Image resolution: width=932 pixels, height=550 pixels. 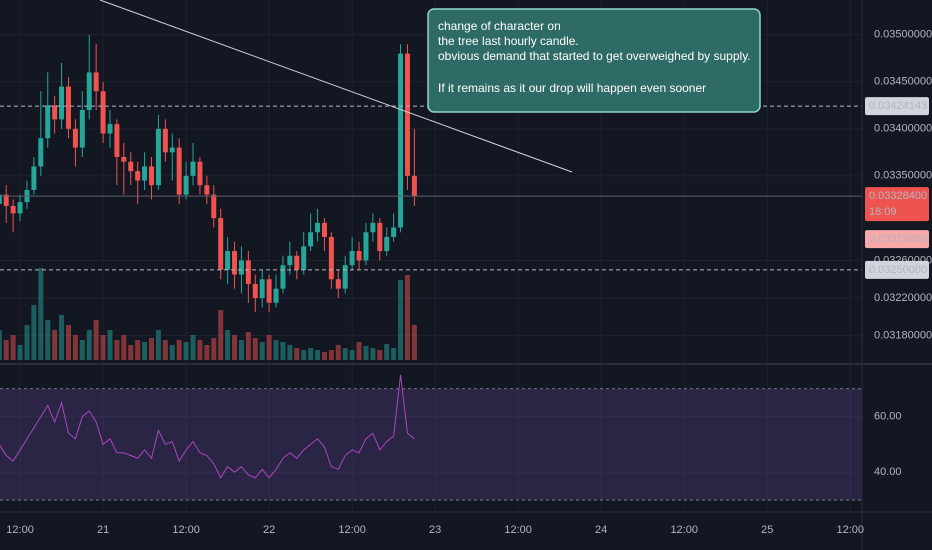 What do you see at coordinates (903, 298) in the screenshot?
I see `y-tick-label: 0.03220000` at bounding box center [903, 298].